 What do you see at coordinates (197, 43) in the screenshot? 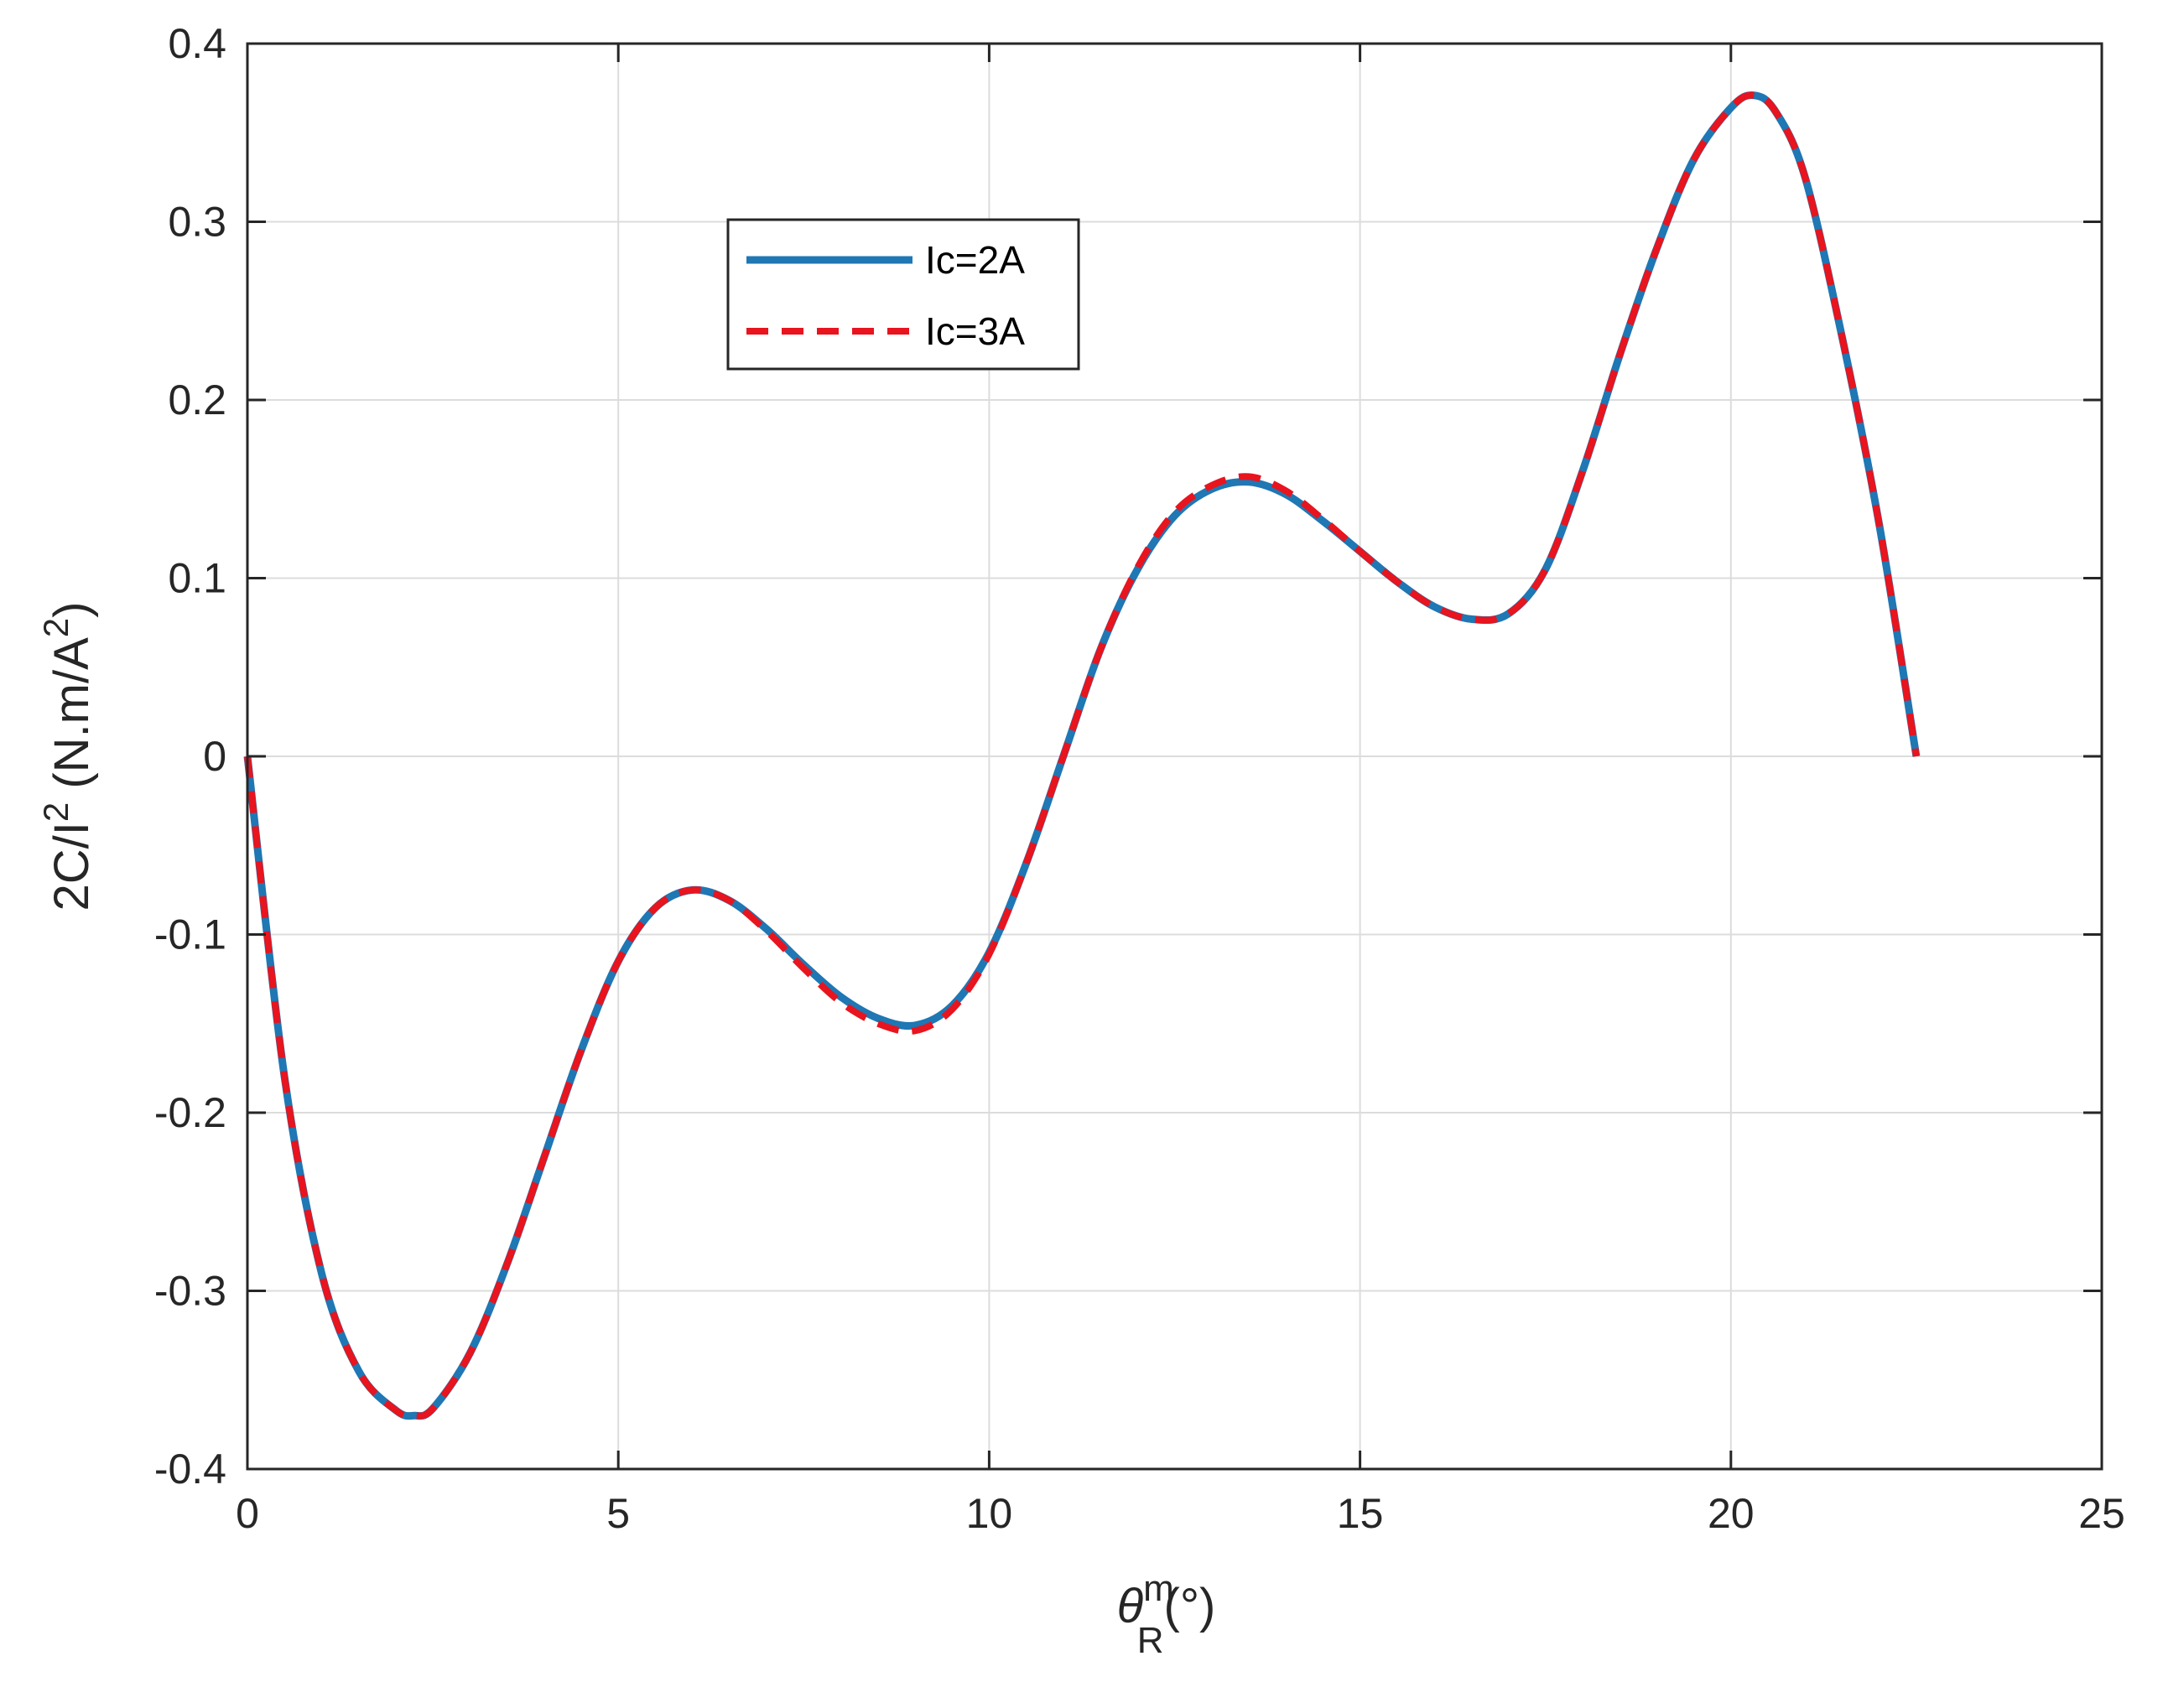
I see `y-tick-label: 0.4` at bounding box center [197, 43].